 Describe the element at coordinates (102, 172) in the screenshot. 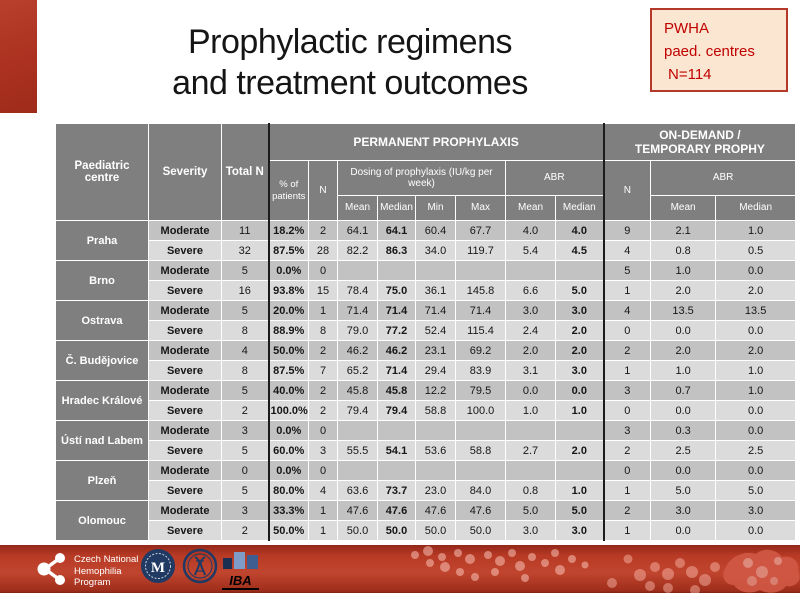

I see `header-paediatric-centre: Paediatric centre` at that location.